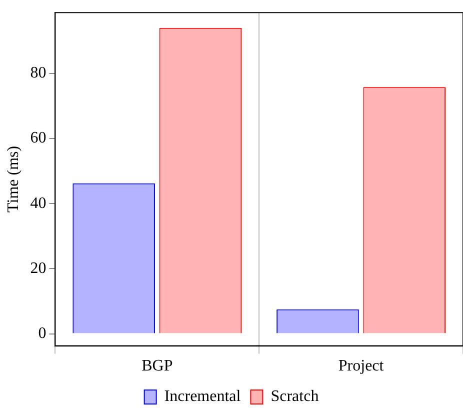  Describe the element at coordinates (203, 397) in the screenshot. I see `legend-label: Incremental` at that location.